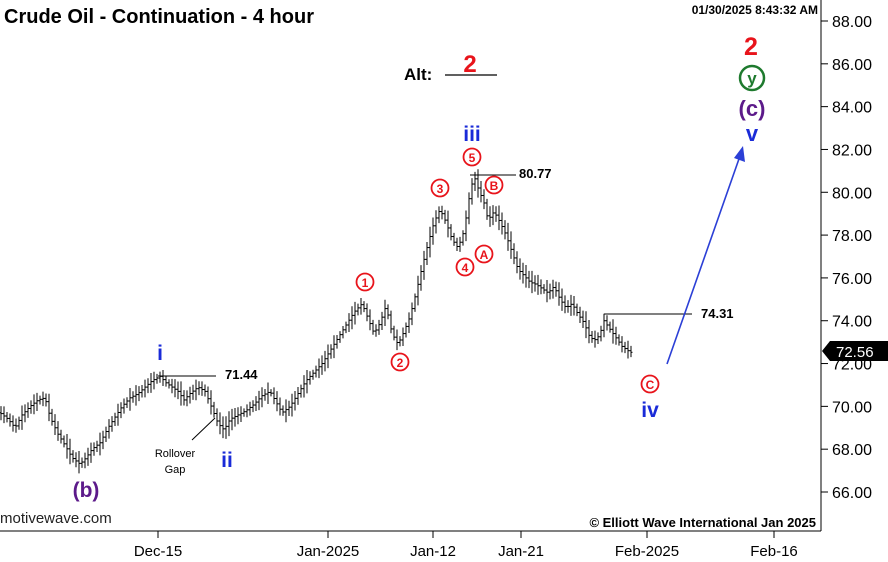 The width and height of the screenshot is (888, 562). What do you see at coordinates (650, 385) in the screenshot?
I see `svg-text: C` at bounding box center [650, 385].